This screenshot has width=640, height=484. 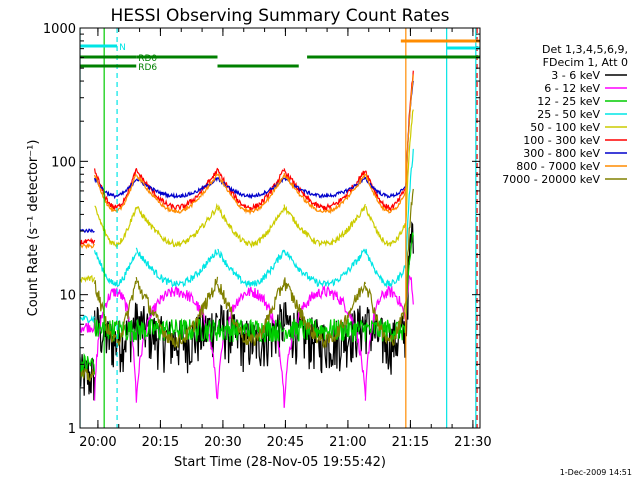 I want to click on legend-header-line-2: FDecim 1, Att 0, so click(x=585, y=62).